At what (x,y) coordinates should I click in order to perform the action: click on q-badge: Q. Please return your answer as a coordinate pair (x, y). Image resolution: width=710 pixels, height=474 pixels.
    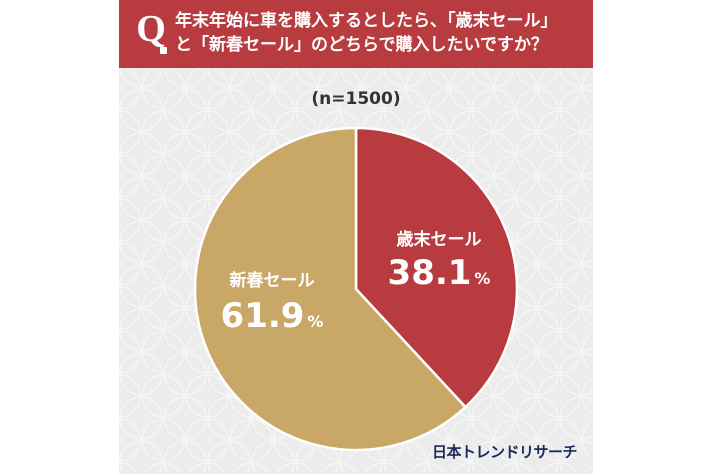
    Looking at the image, I should click on (151, 32).